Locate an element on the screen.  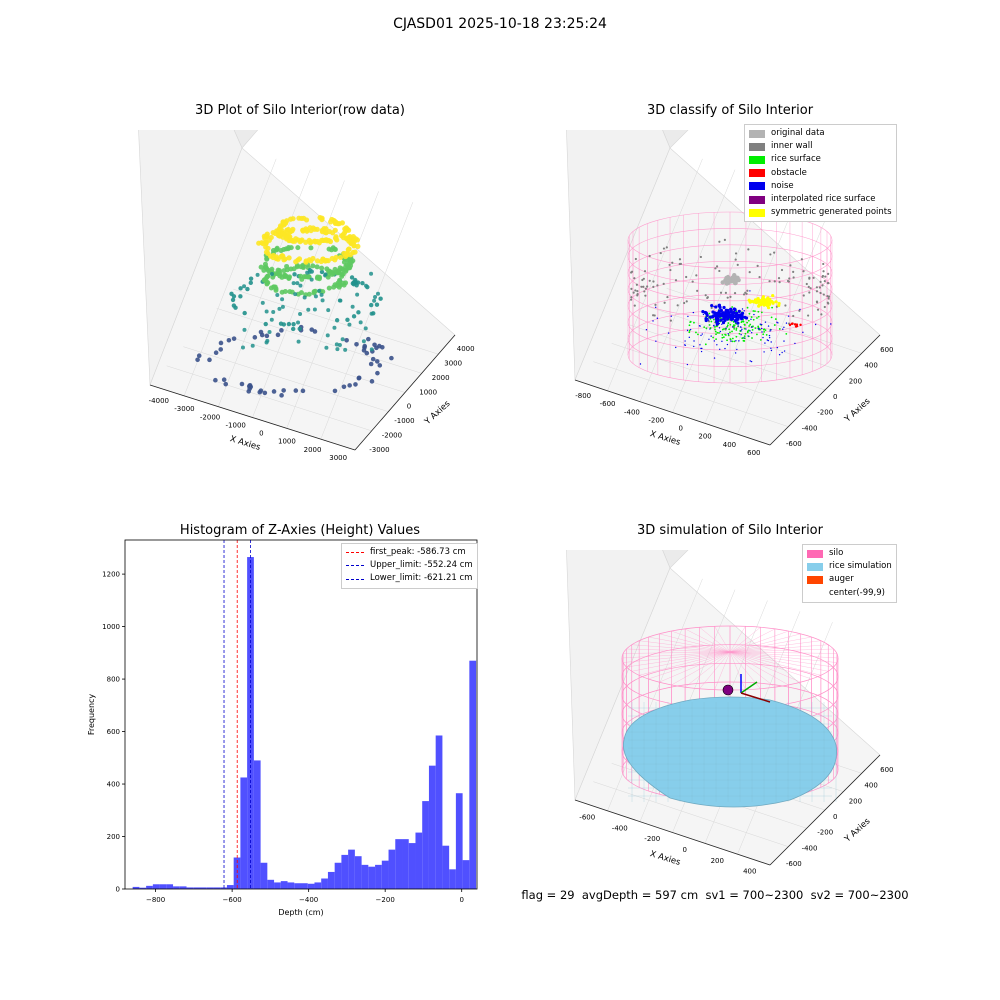
y-tick-label: -2000 is located at coordinates (392, 435).